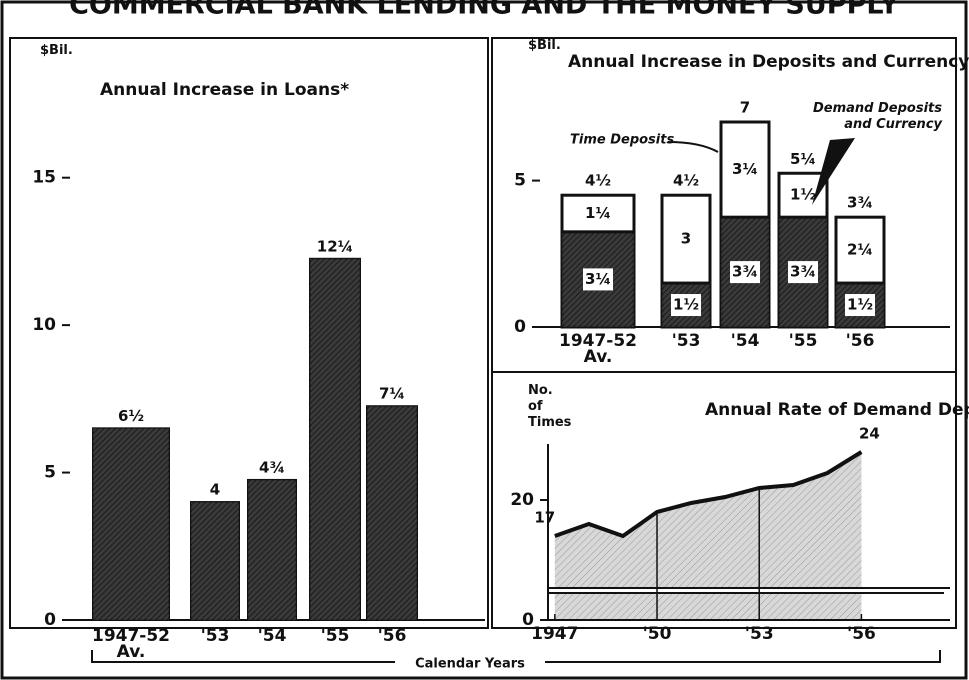  I want to click on bar-segment, so click(860, 250).